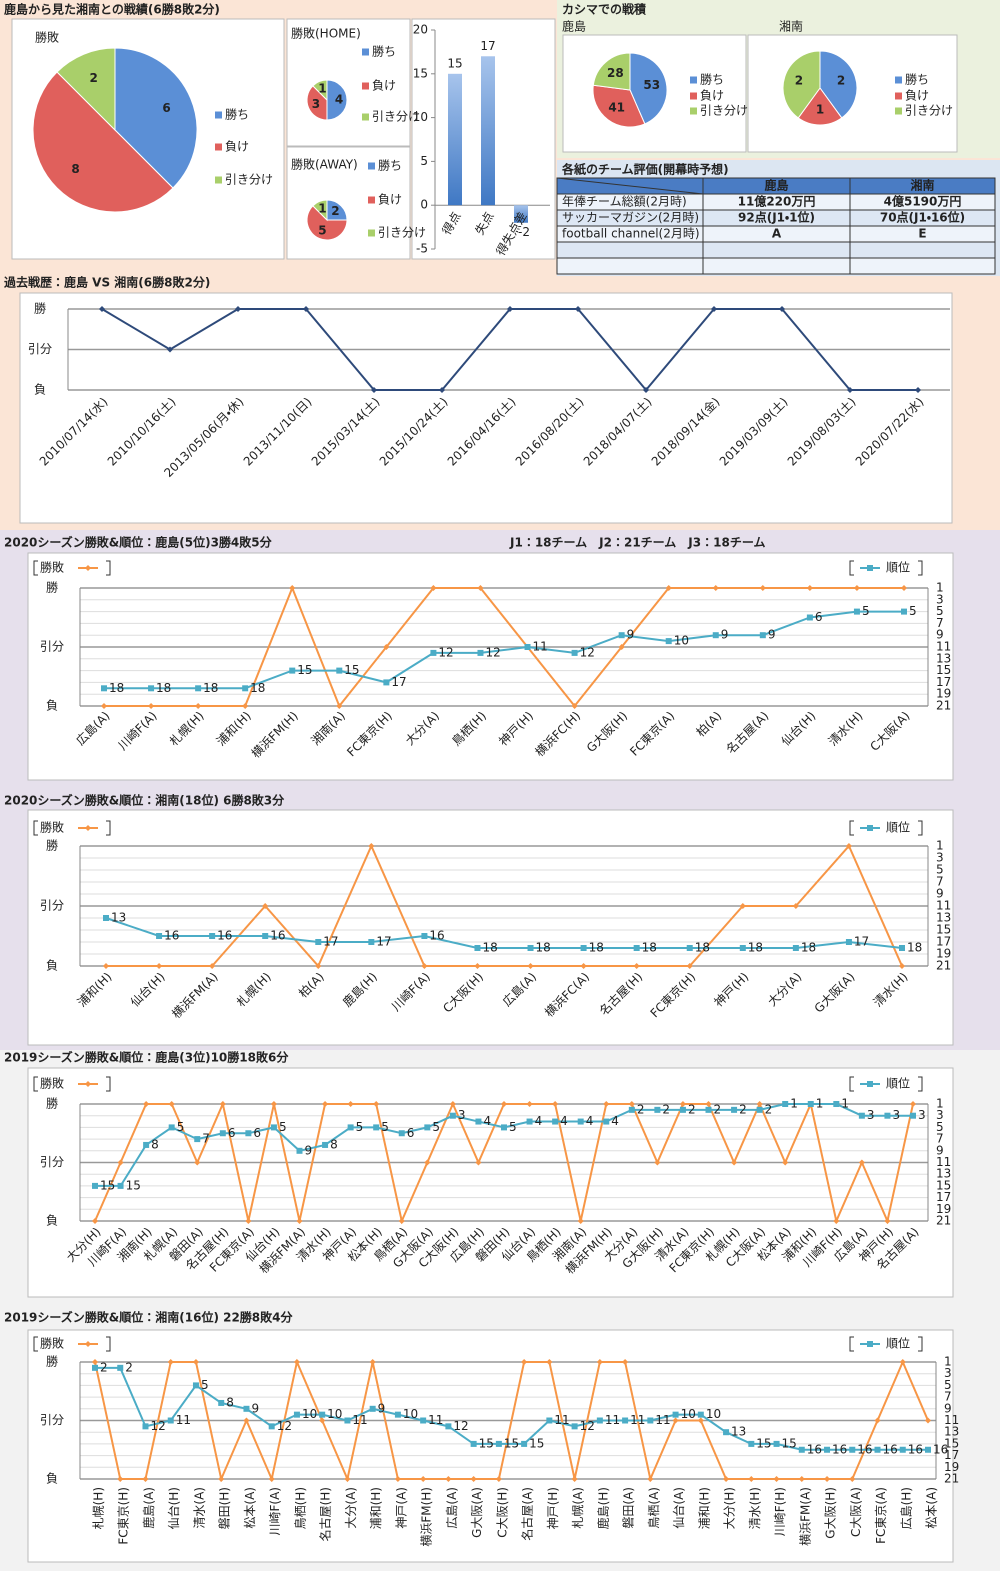 Image resolution: width=1000 pixels, height=1571 pixels. What do you see at coordinates (651, 85) in the screenshot?
I see `data-label: 53` at bounding box center [651, 85].